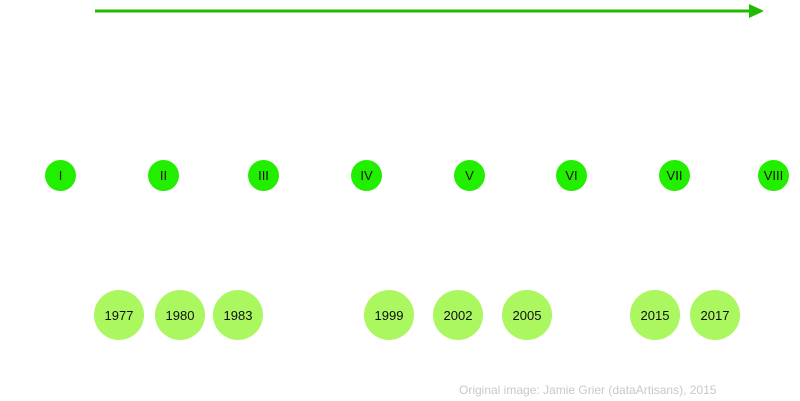 The image size is (800, 401). Describe the element at coordinates (527, 315) in the screenshot. I see `year-circle-2005: 2005` at that location.